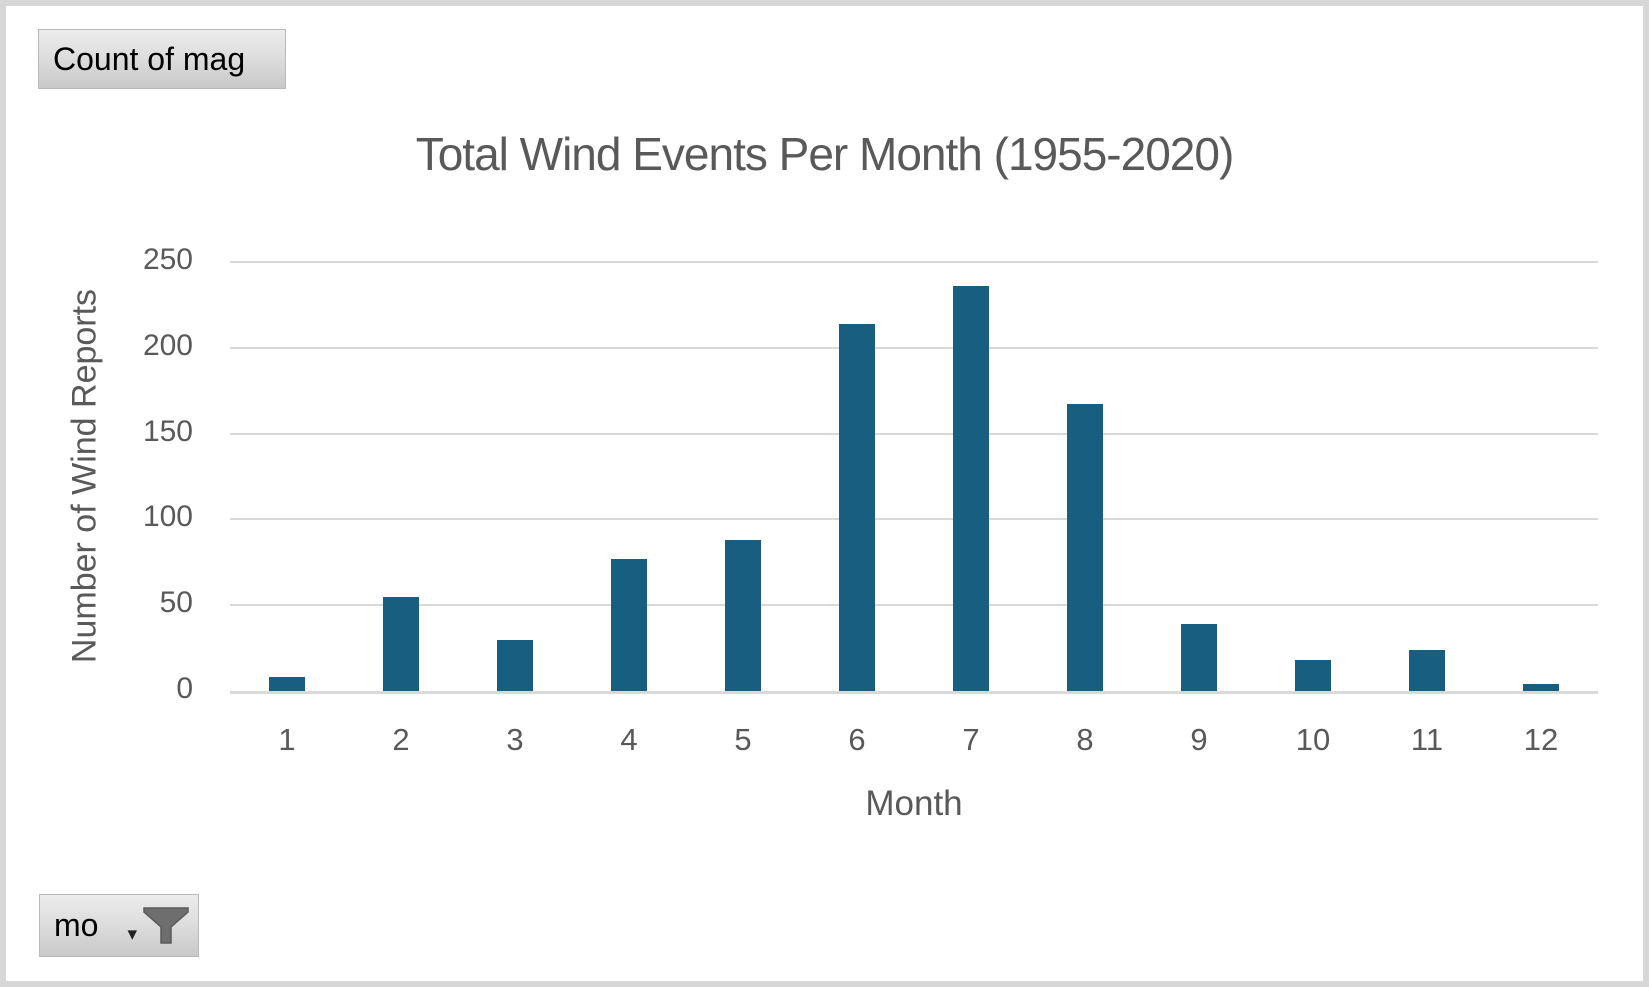 Image resolution: width=1649 pixels, height=987 pixels. I want to click on y-tick-label-150: 150, so click(167, 431).